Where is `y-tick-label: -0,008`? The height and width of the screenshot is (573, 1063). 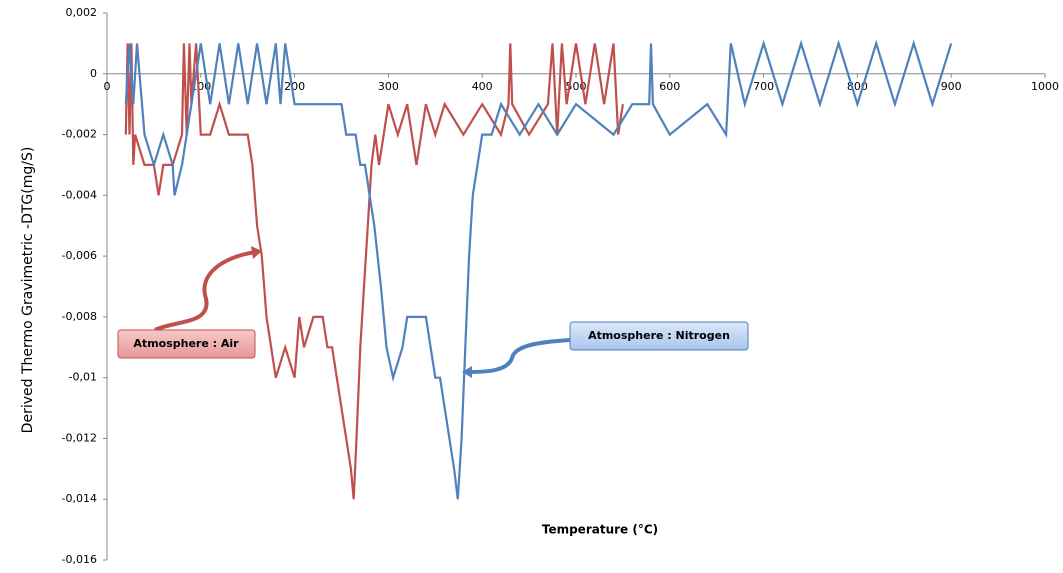 y-tick-label: -0,008 is located at coordinates (79, 316).